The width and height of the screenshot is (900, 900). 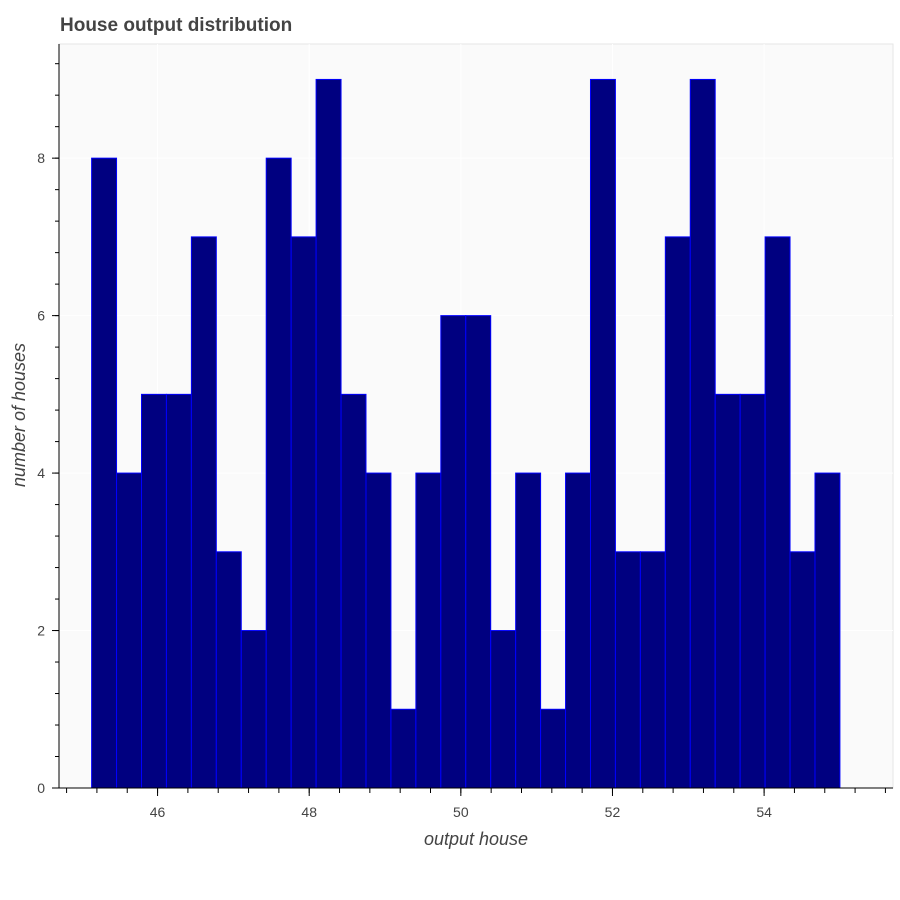 What do you see at coordinates (764, 812) in the screenshot?
I see `x-tick-label: 54` at bounding box center [764, 812].